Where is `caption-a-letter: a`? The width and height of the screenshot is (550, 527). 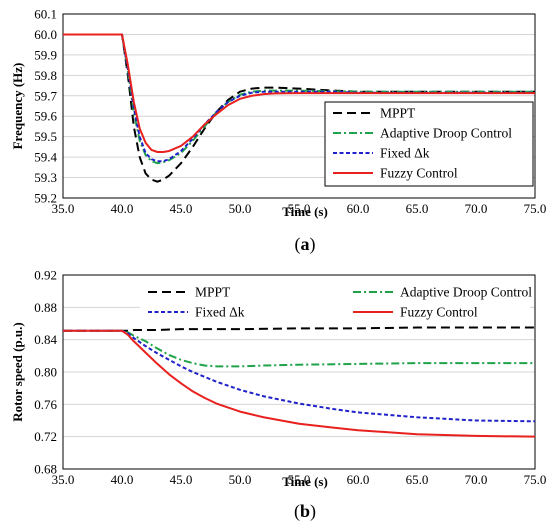 caption-a-letter: a is located at coordinates (305, 244).